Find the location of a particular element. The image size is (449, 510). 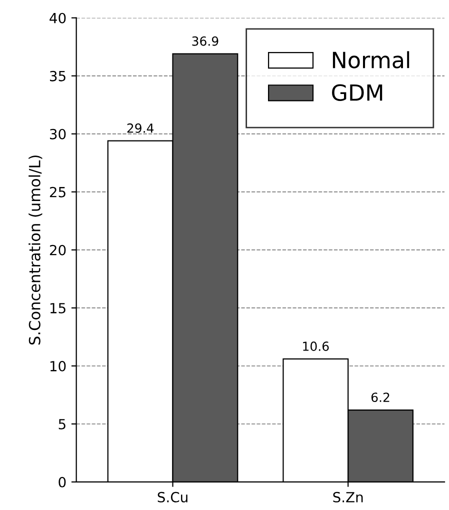

y-axis-title: S.Concentration (umol/L) is located at coordinates (35, 250).